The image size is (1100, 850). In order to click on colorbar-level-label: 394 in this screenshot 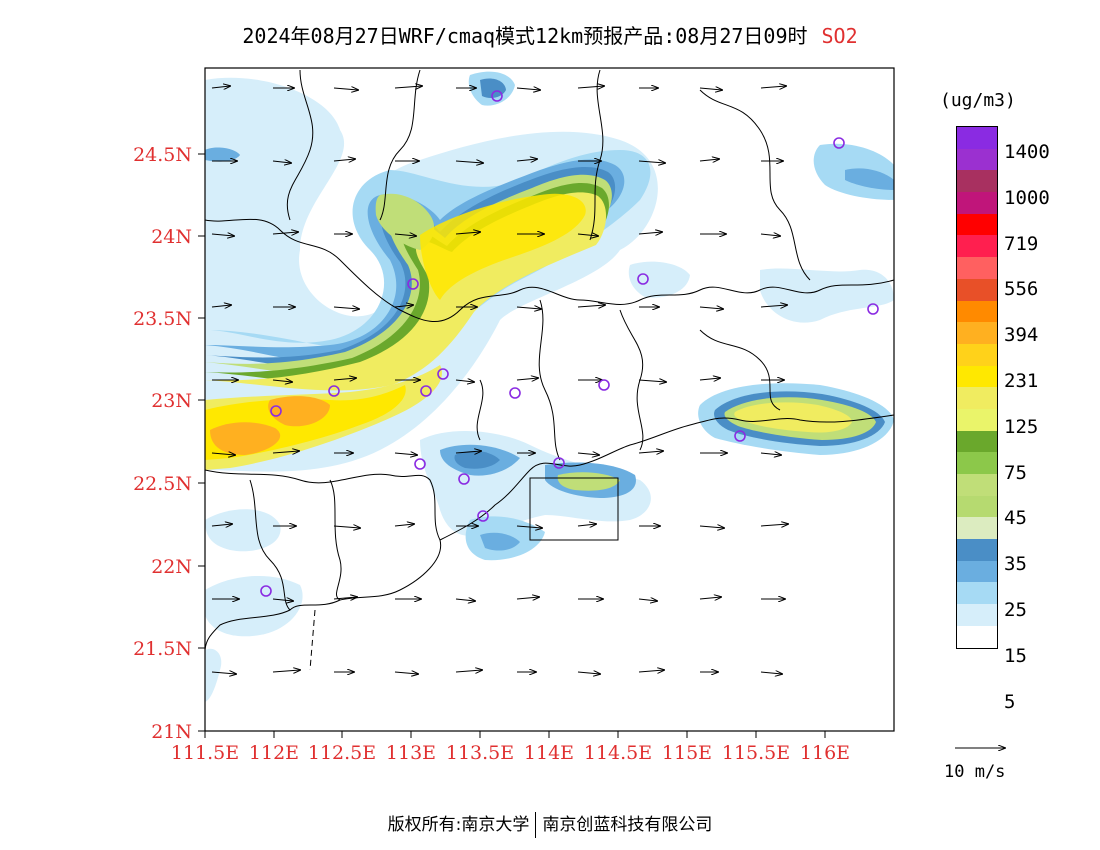, I will do `click(1021, 335)`.